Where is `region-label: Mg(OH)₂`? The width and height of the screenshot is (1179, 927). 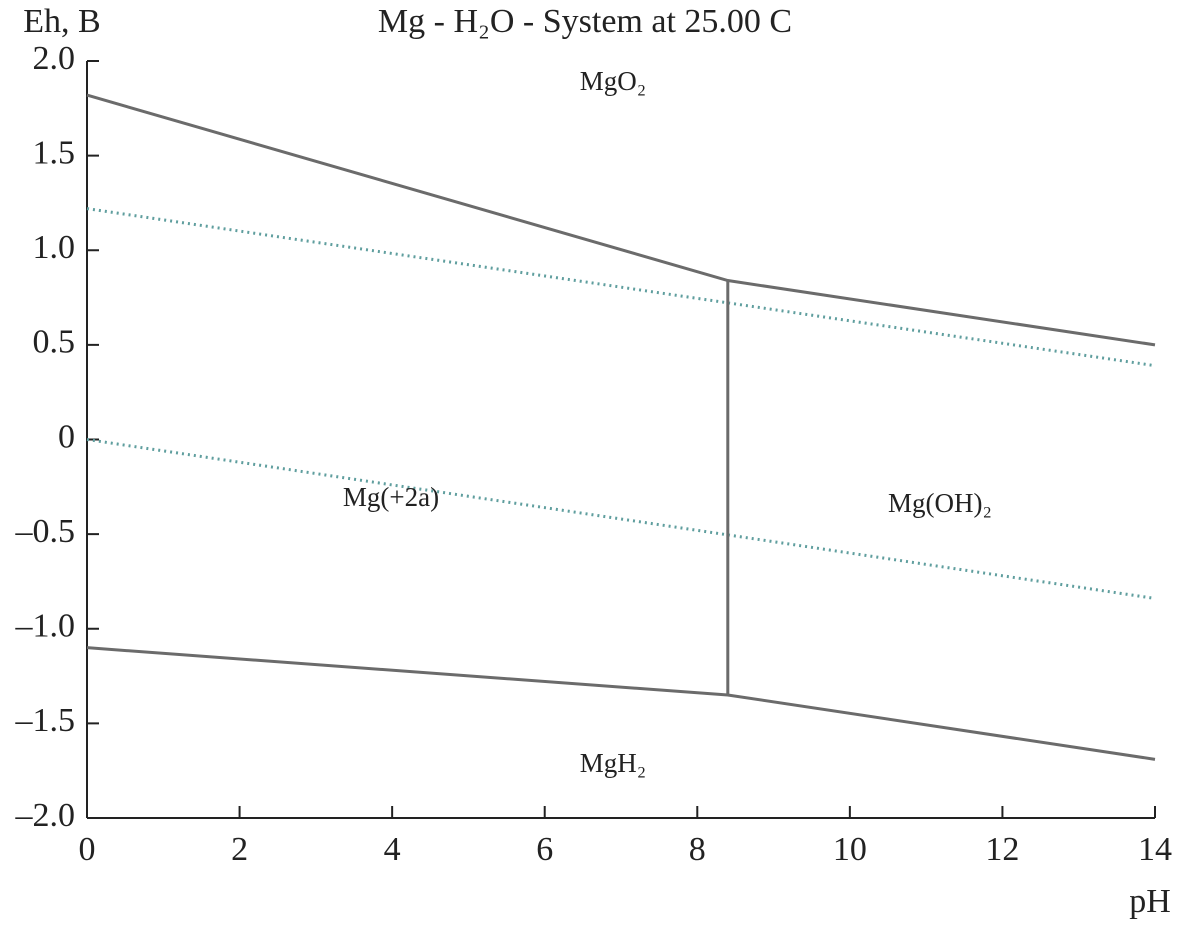
region-label: Mg(OH)₂ is located at coordinates (940, 503).